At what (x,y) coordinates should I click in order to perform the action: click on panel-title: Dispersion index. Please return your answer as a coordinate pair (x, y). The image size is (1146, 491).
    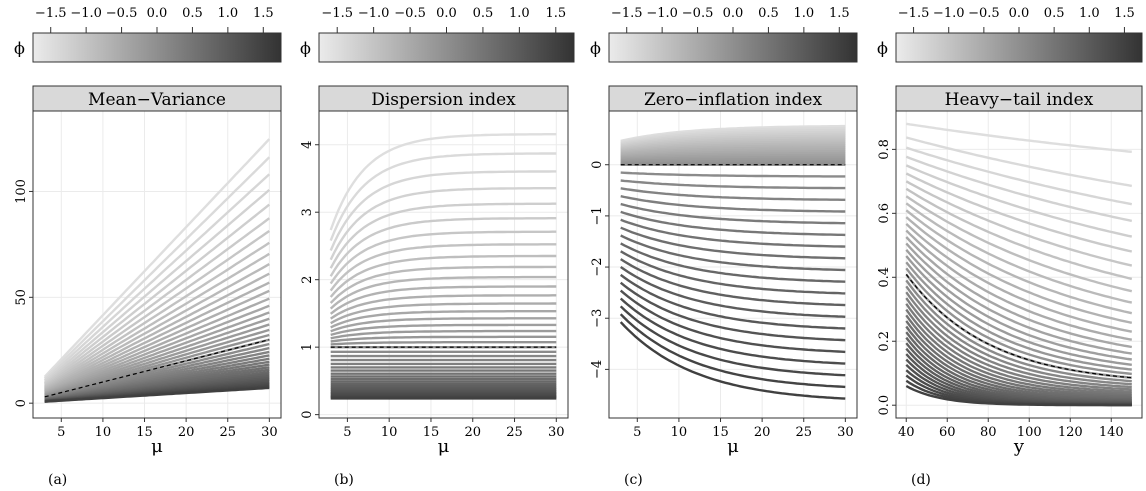
    Looking at the image, I should click on (443, 100).